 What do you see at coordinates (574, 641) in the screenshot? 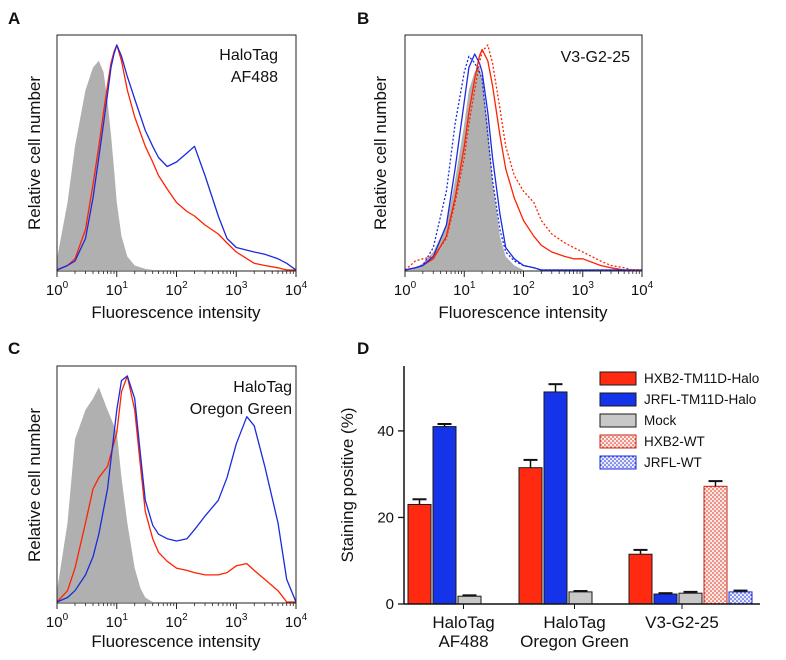
I see `x-category-label: Oregon Green` at bounding box center [574, 641].